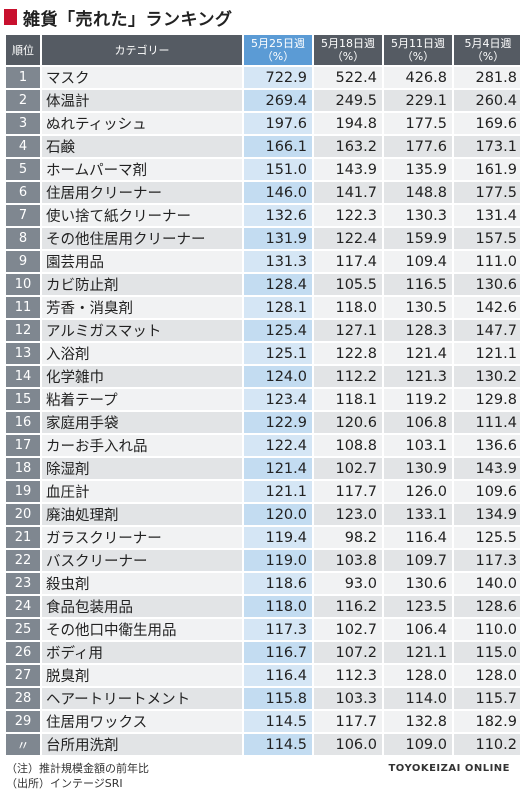 The width and height of the screenshot is (520, 791). Describe the element at coordinates (263, 169) in the screenshot. I see `table-row: 5 ホームパーマ剤 151.0 143.9 135.9 161.9` at that location.